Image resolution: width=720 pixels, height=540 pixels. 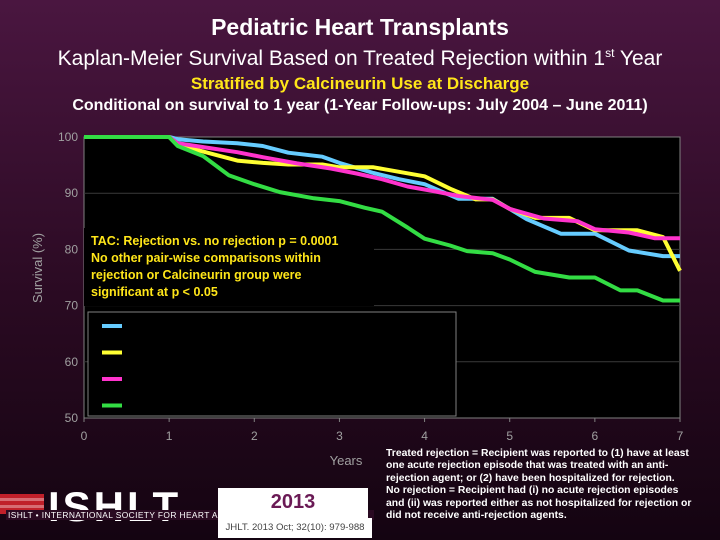 I want to click on legend-box, so click(x=272, y=364).